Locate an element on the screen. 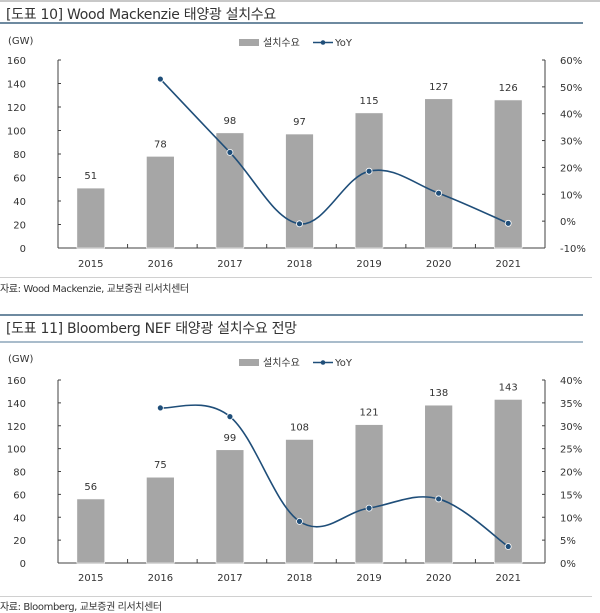  bar-data-label: 51 is located at coordinates (90, 176).